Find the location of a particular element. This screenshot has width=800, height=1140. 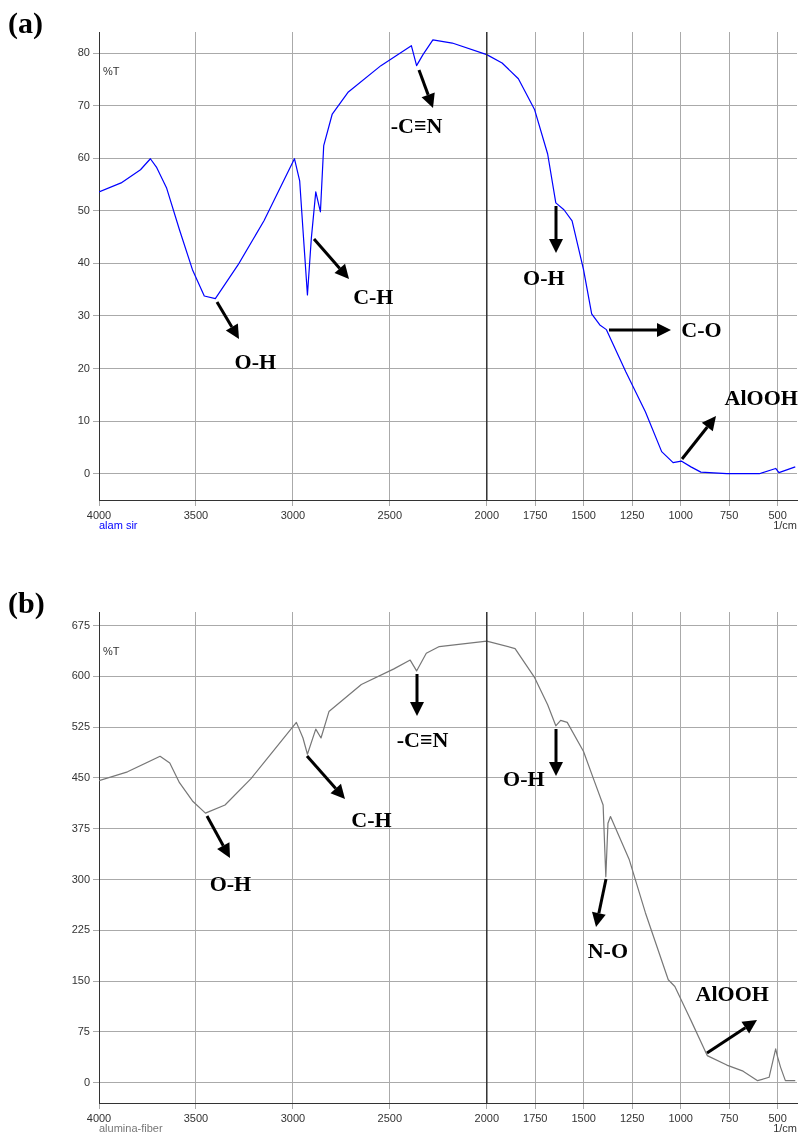

y-tick-label: 225 is located at coordinates (80, 929).